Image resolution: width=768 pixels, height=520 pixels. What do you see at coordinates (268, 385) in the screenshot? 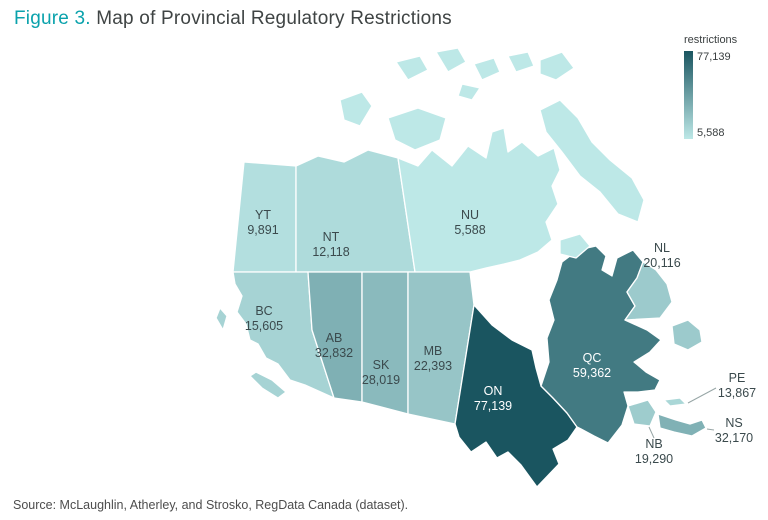
I see `province-bc-vancouver-island` at bounding box center [268, 385].